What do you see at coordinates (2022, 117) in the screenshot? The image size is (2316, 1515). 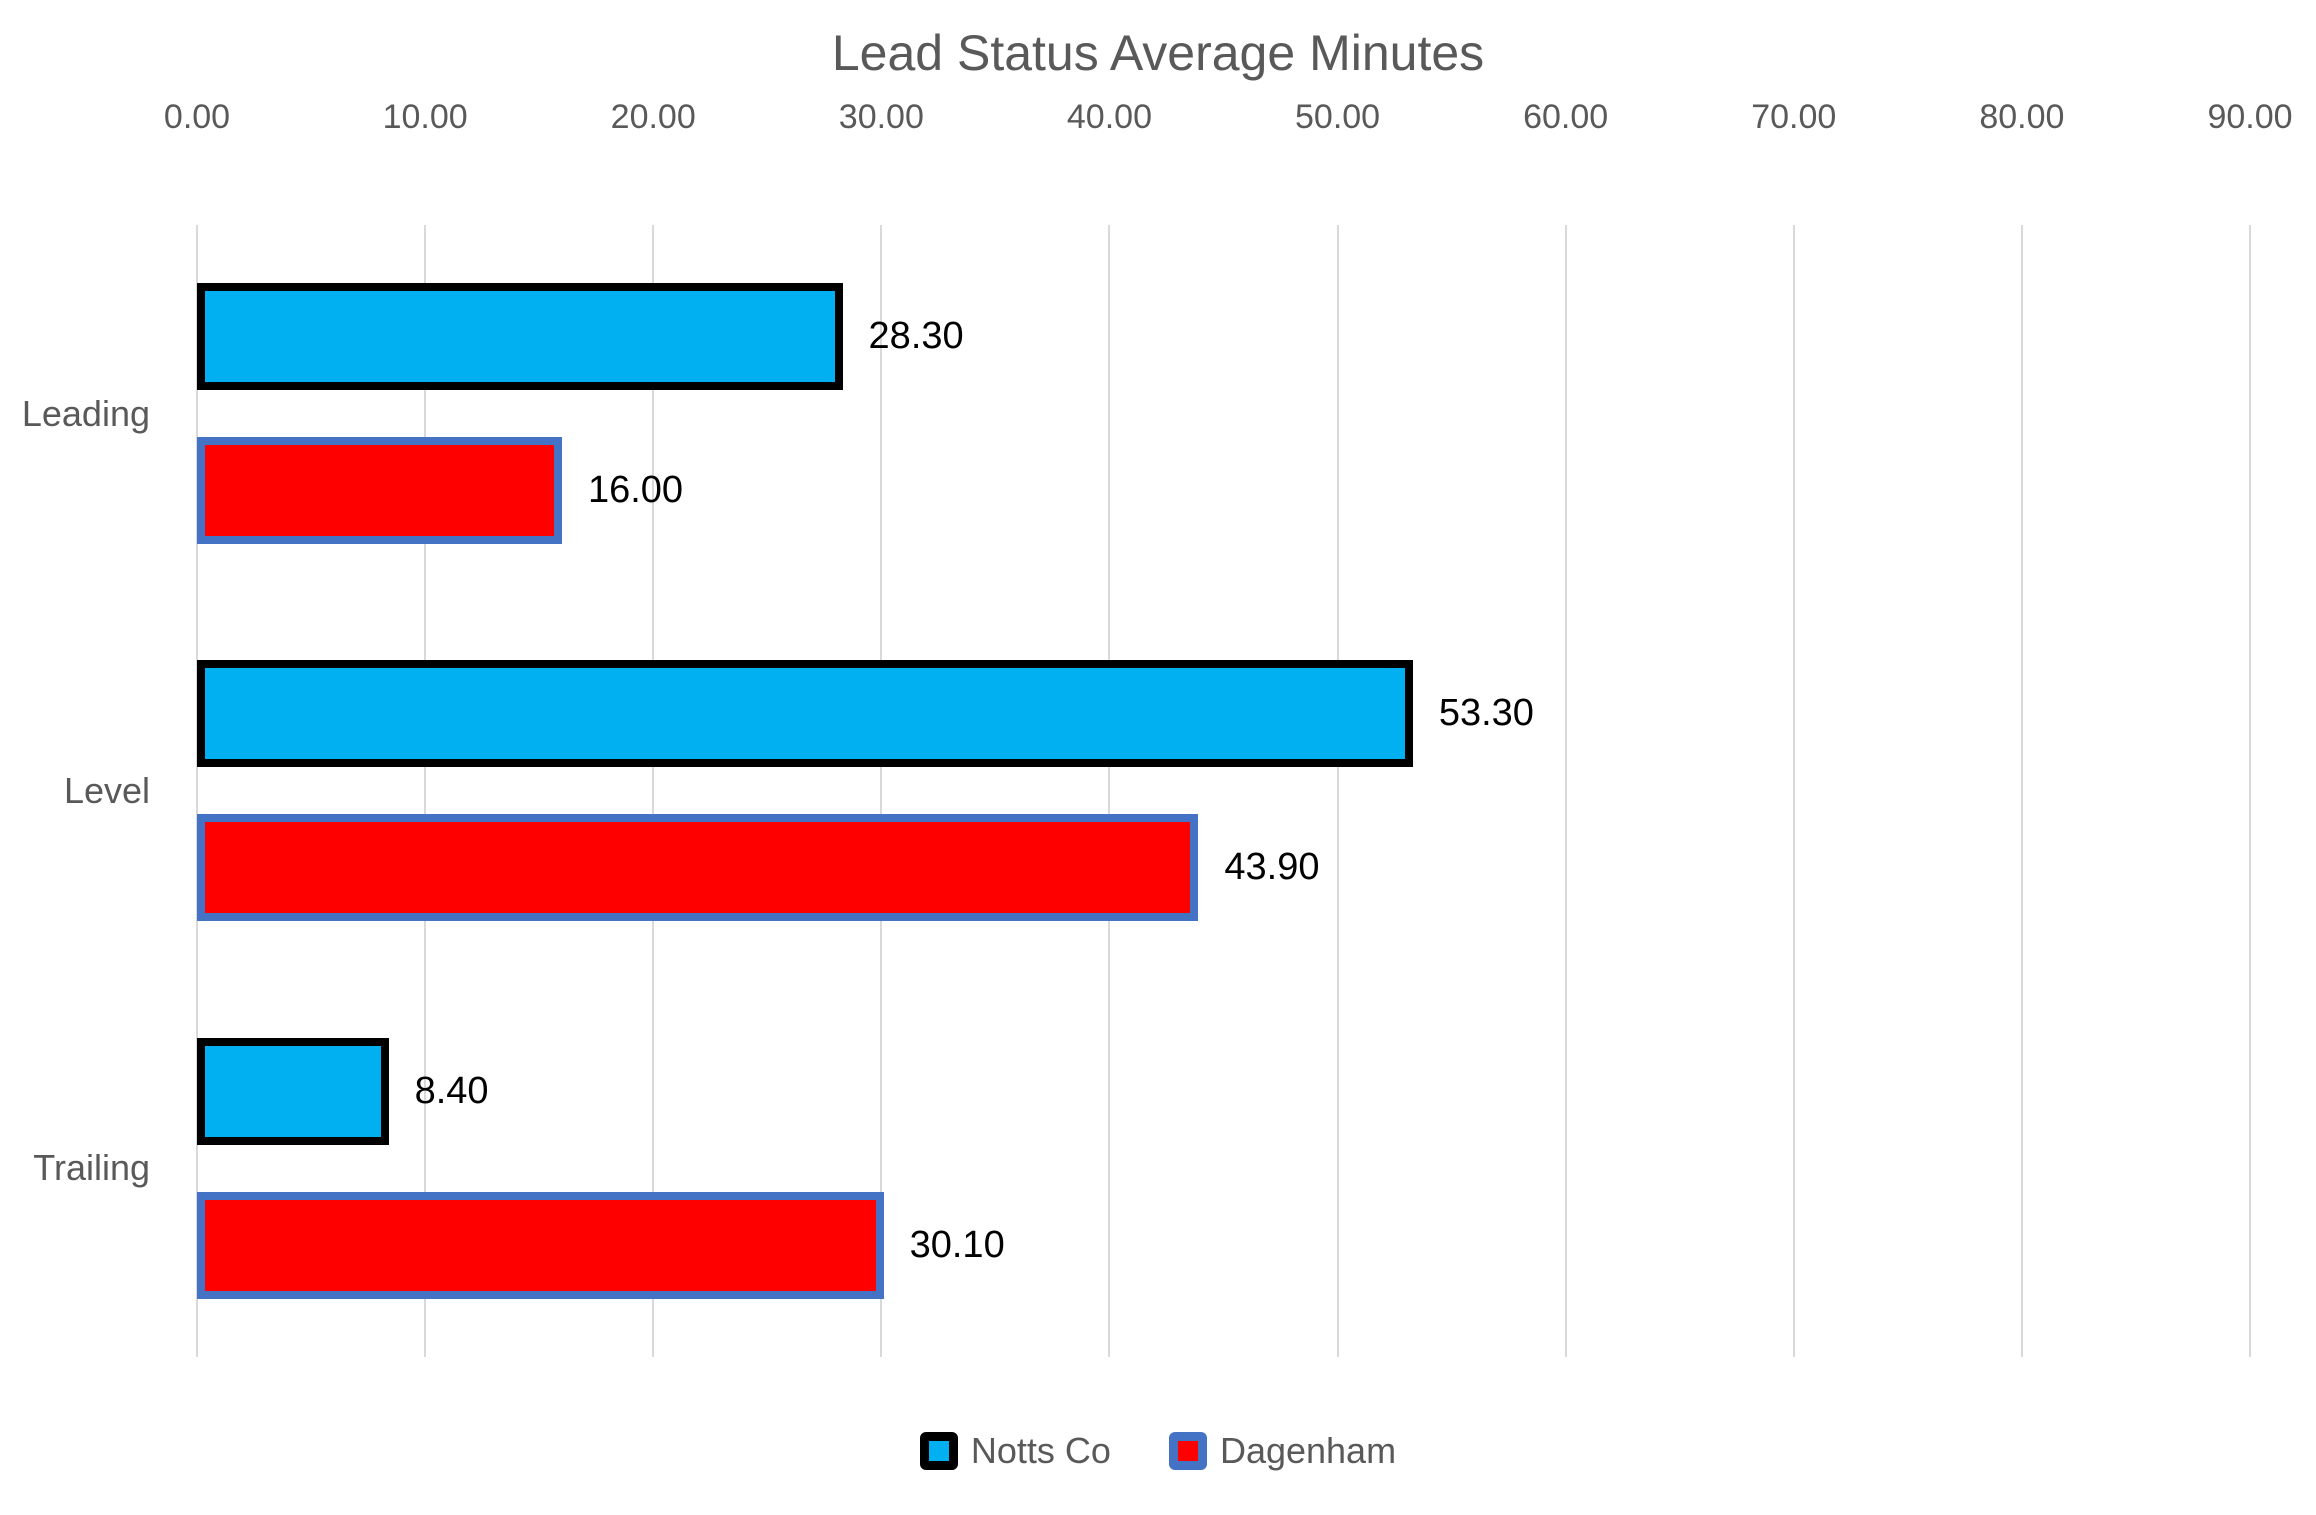 I see `x-axis-tick-label: 80.00` at bounding box center [2022, 117].